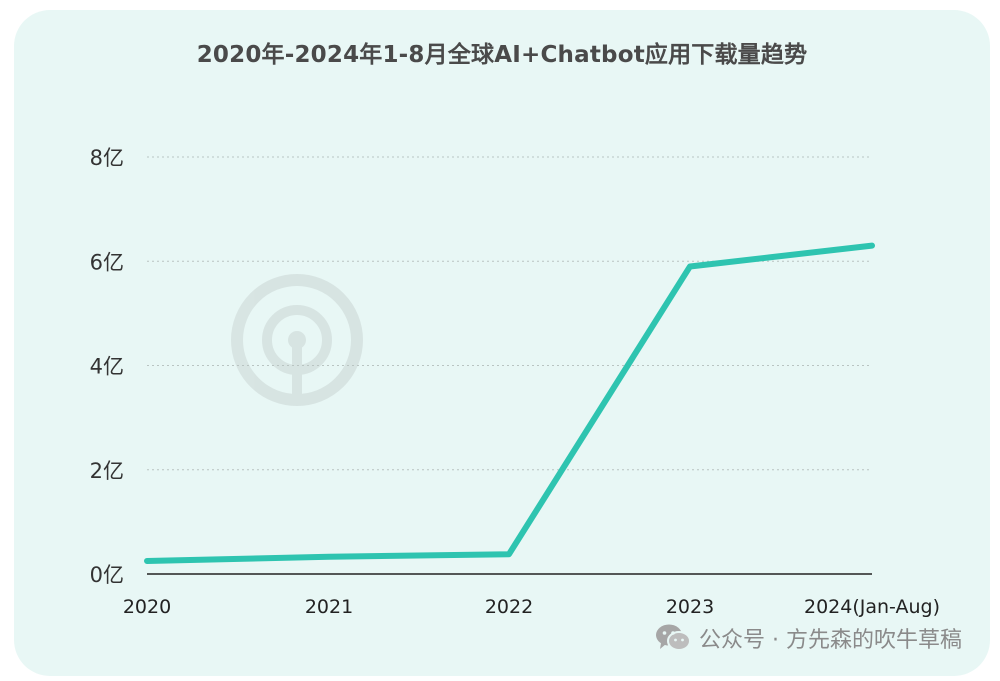 This screenshot has height=681, width=1000. Describe the element at coordinates (674, 637) in the screenshot. I see `wechat-icon` at that location.